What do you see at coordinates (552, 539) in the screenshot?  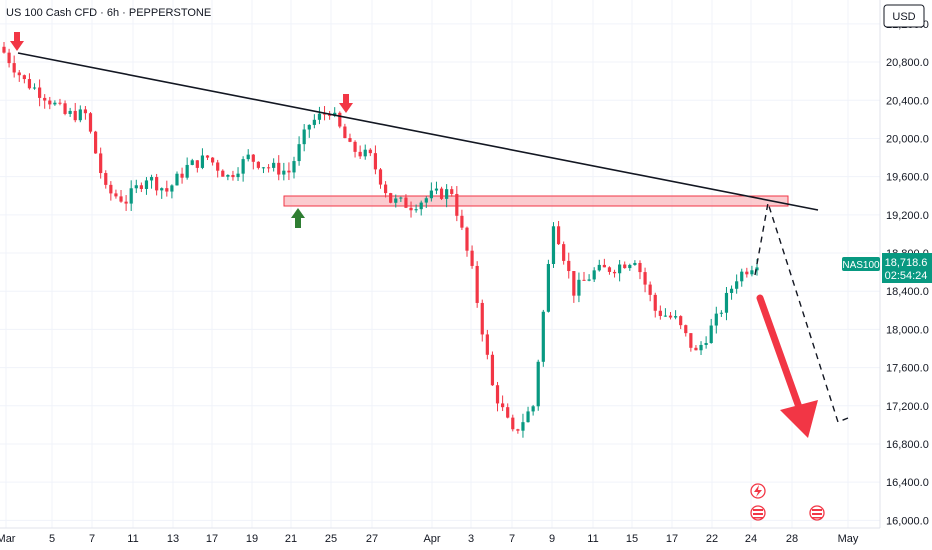 I see `time-tick-label: 9` at bounding box center [552, 539].